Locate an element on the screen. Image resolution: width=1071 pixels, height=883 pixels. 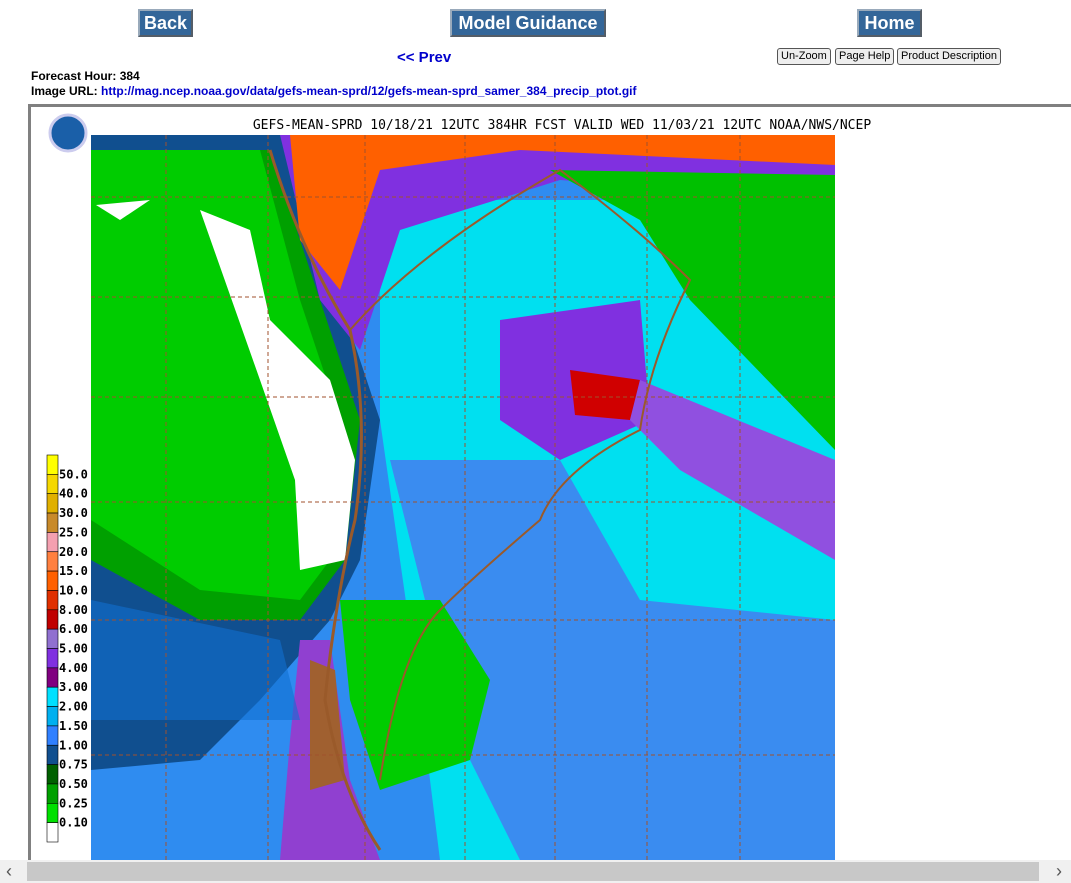
legend-label: 10.0 is located at coordinates (73, 590).